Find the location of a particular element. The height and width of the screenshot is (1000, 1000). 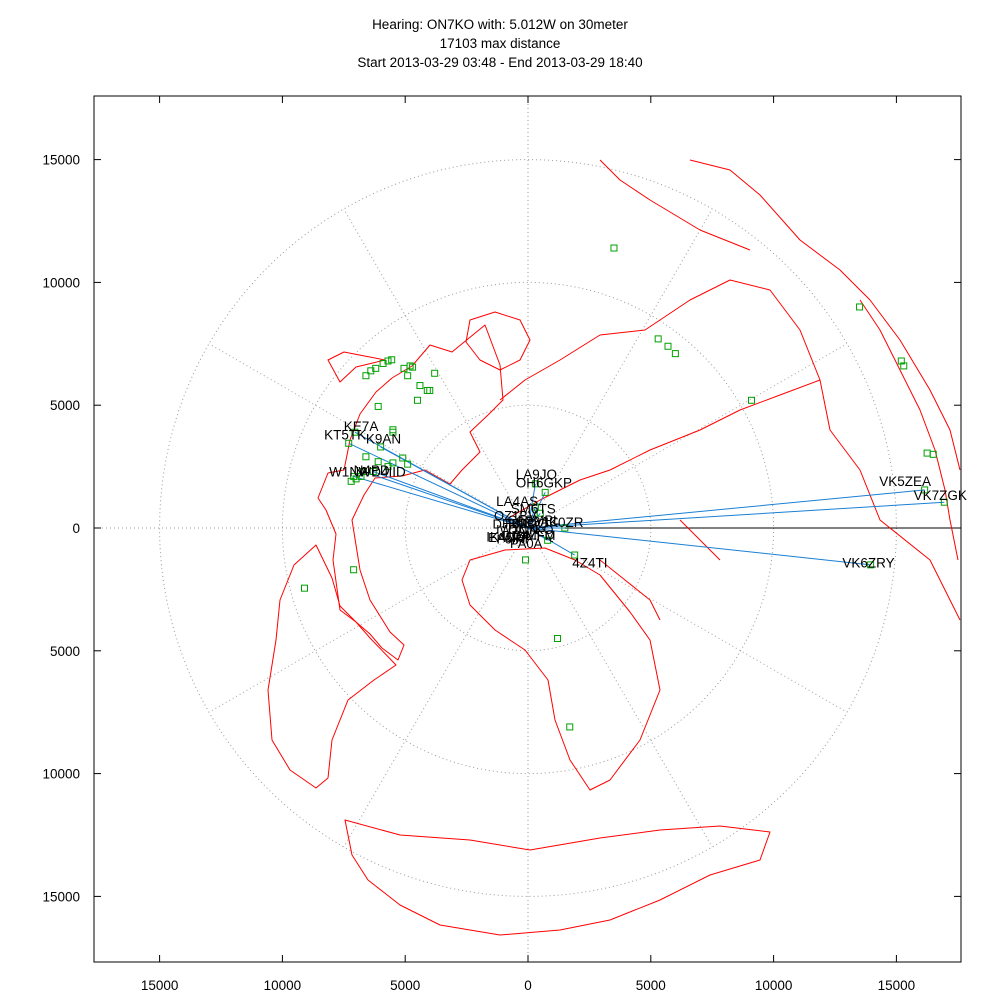

path-to-vk6zry is located at coordinates (699, 546).